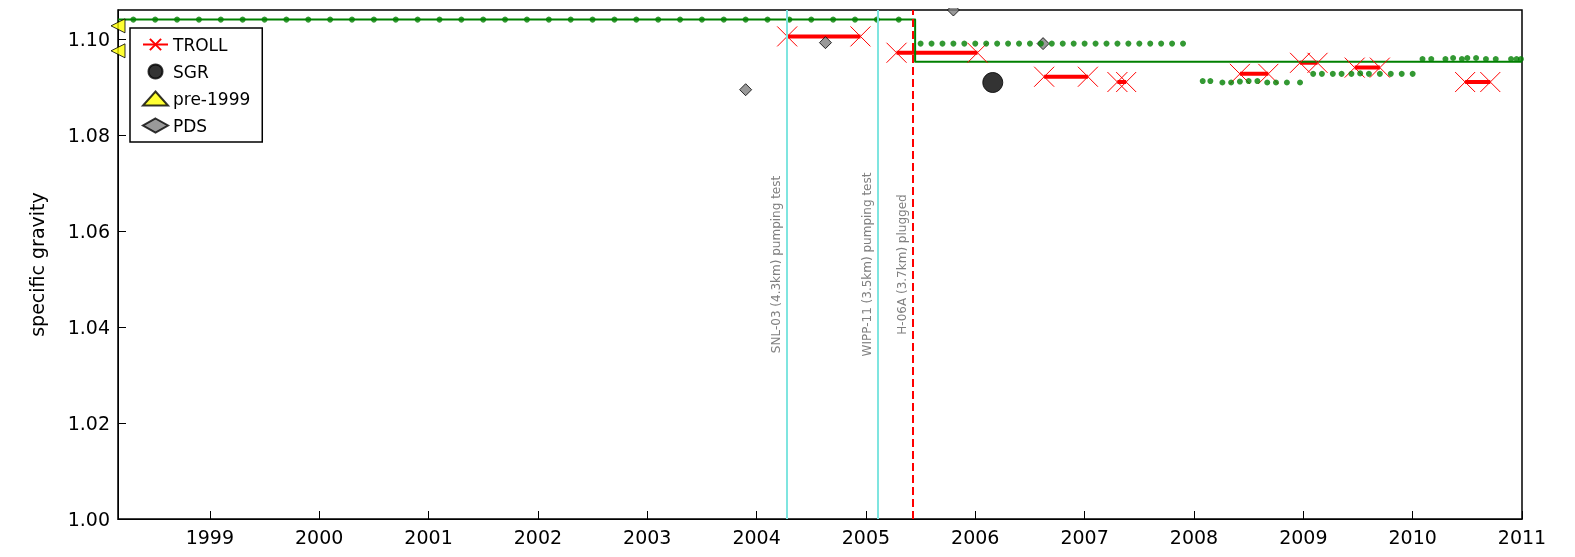 Image resolution: width=1575 pixels, height=557 pixels. Describe the element at coordinates (36, 264) in the screenshot. I see `y-axis-title: specific gravity` at that location.